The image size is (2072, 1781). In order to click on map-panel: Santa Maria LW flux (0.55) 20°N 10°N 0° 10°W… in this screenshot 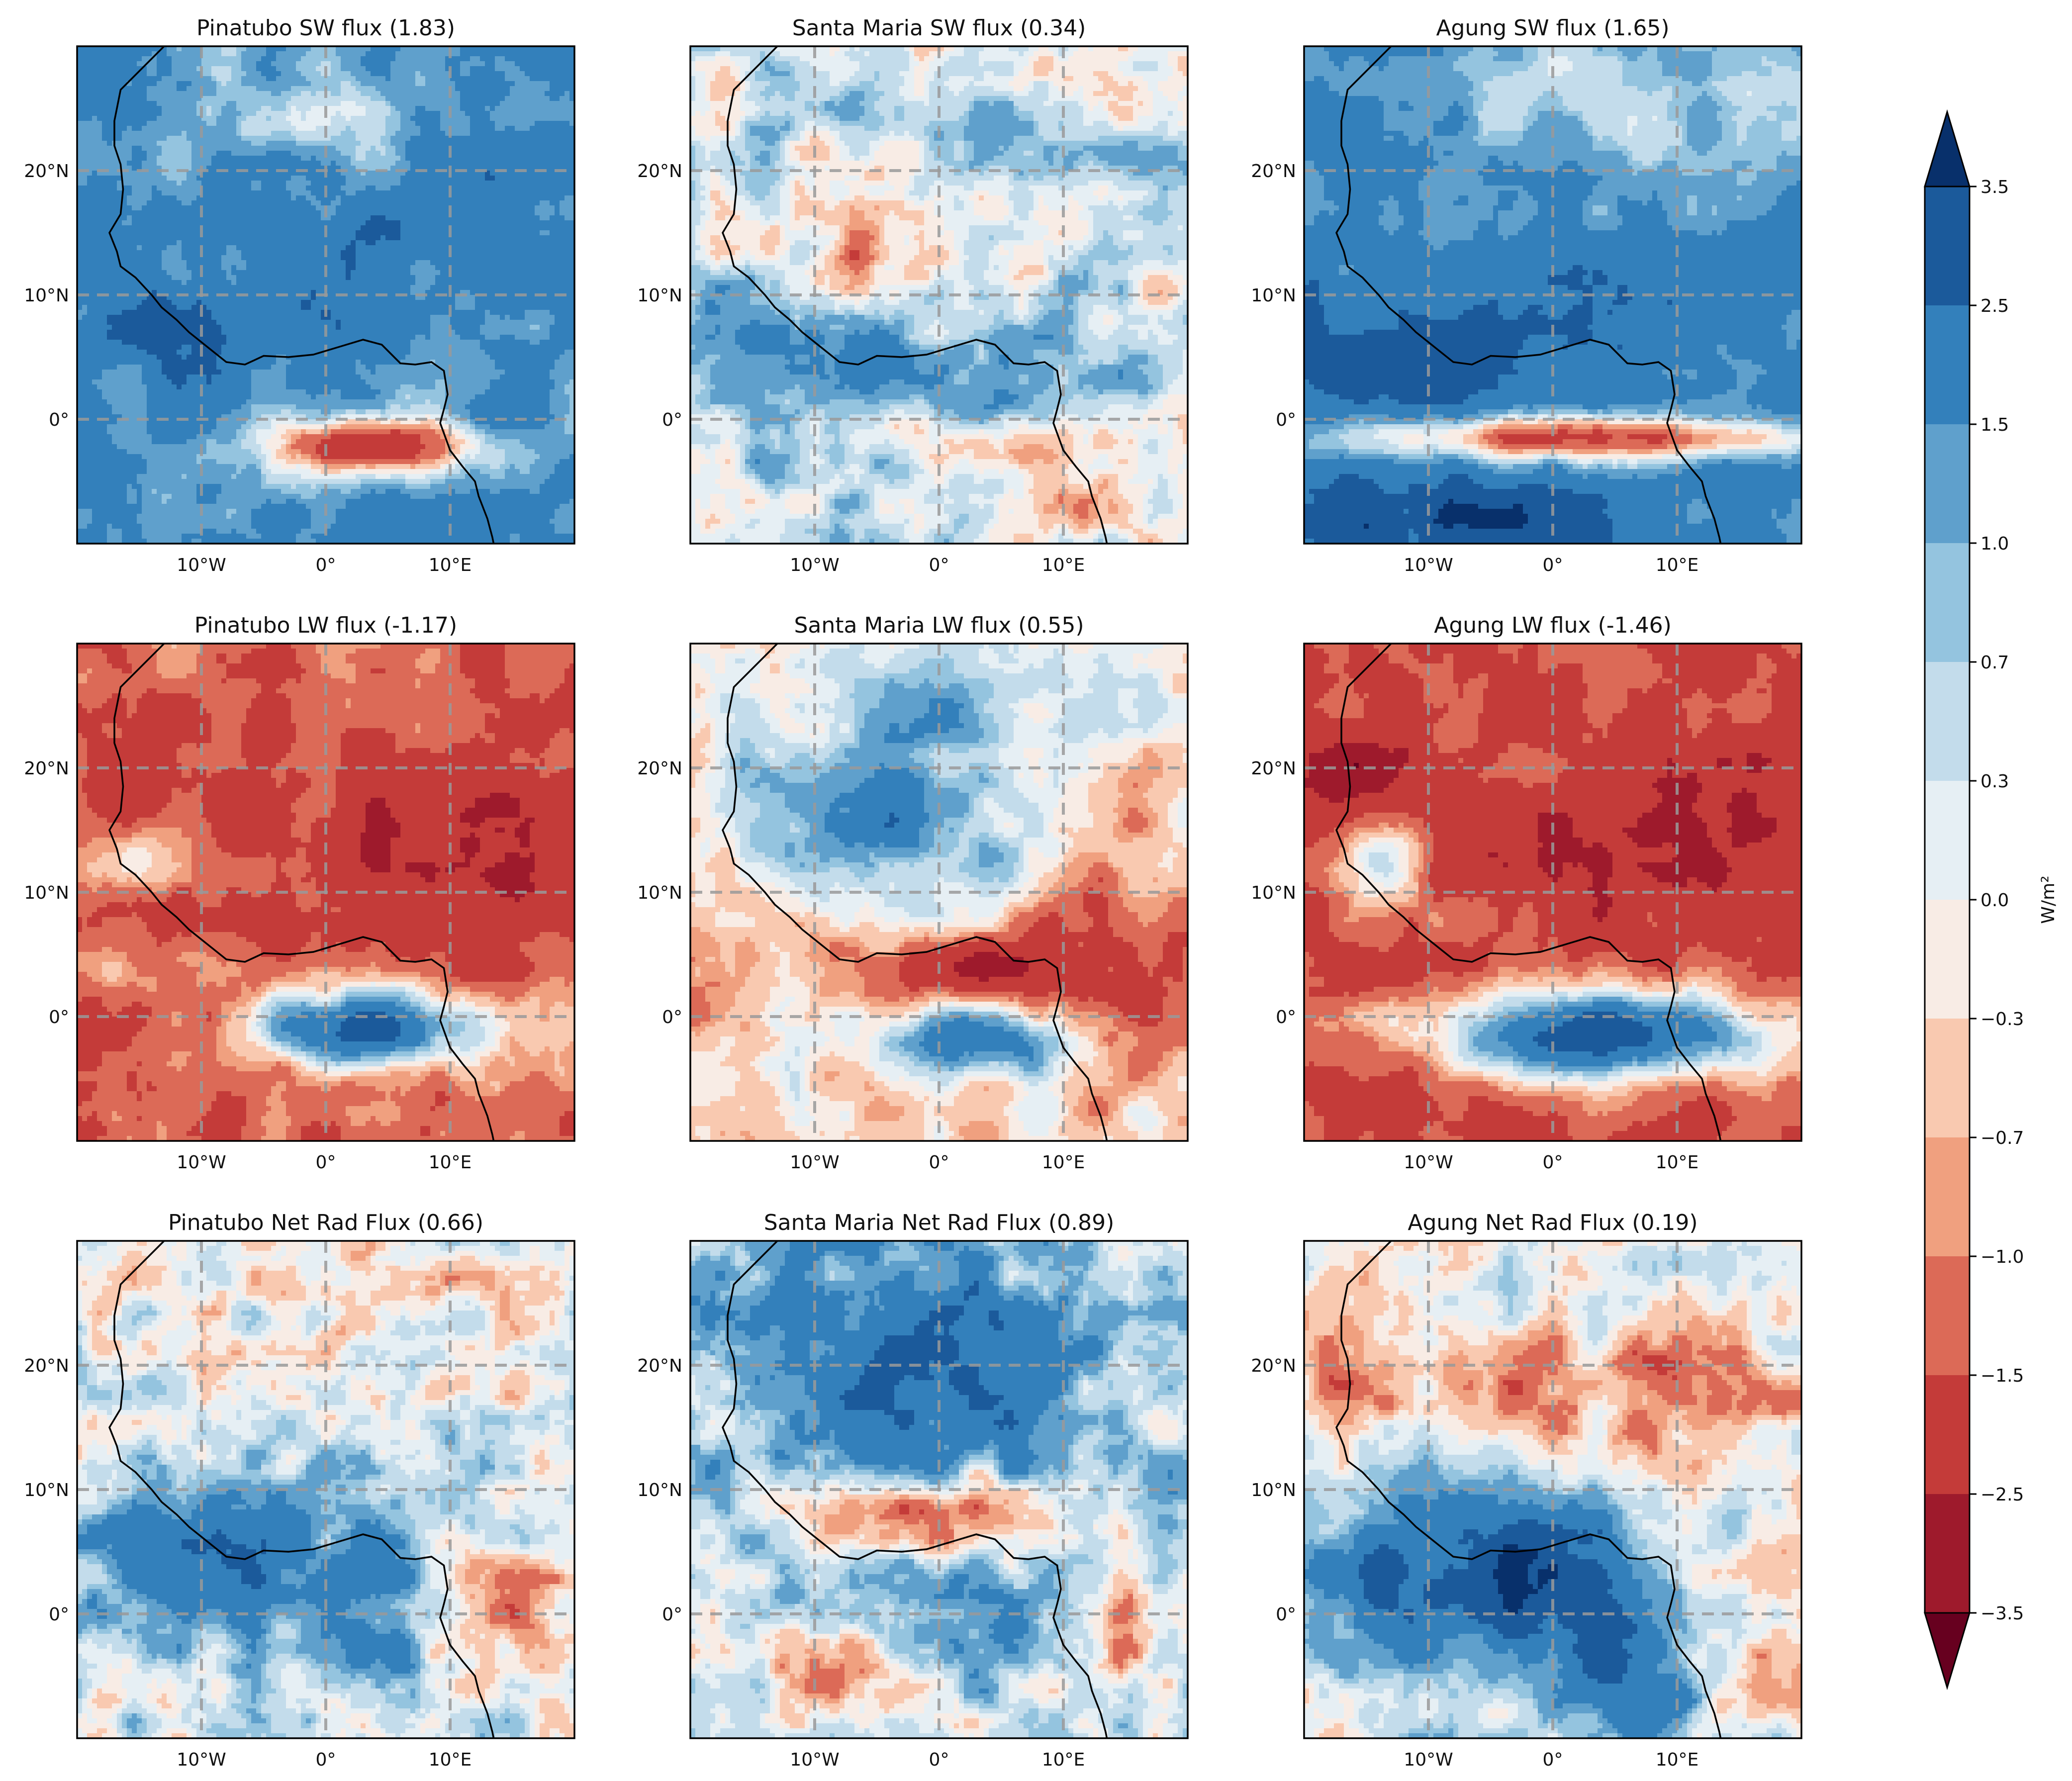, I will do `click(913, 893)`.